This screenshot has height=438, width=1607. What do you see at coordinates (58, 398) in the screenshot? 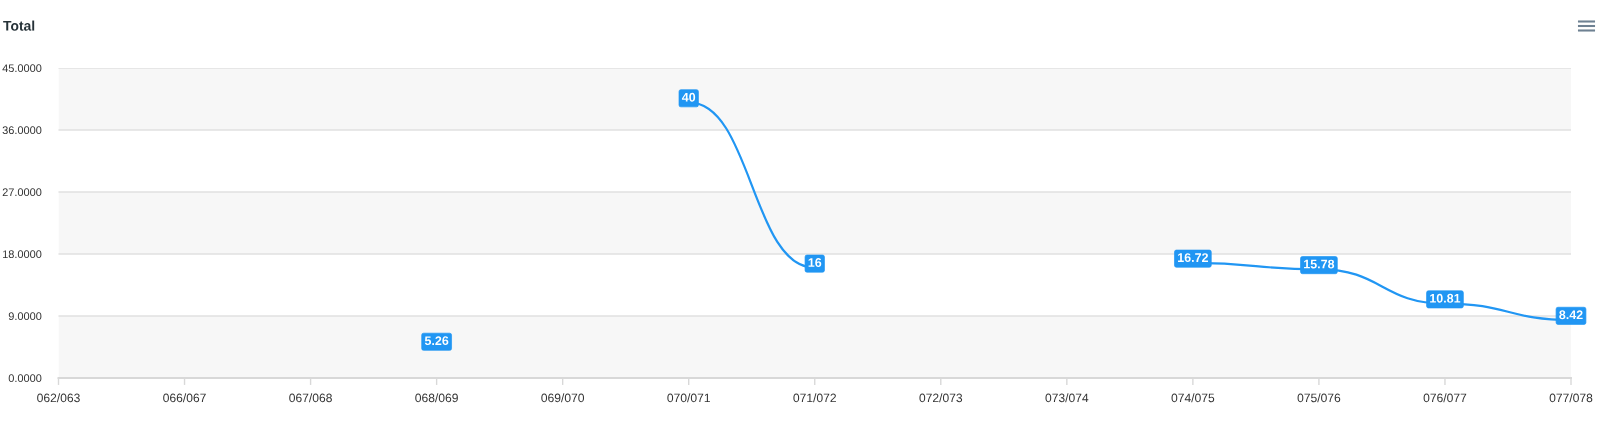
I see `x-tick-label: 062/063` at bounding box center [58, 398].